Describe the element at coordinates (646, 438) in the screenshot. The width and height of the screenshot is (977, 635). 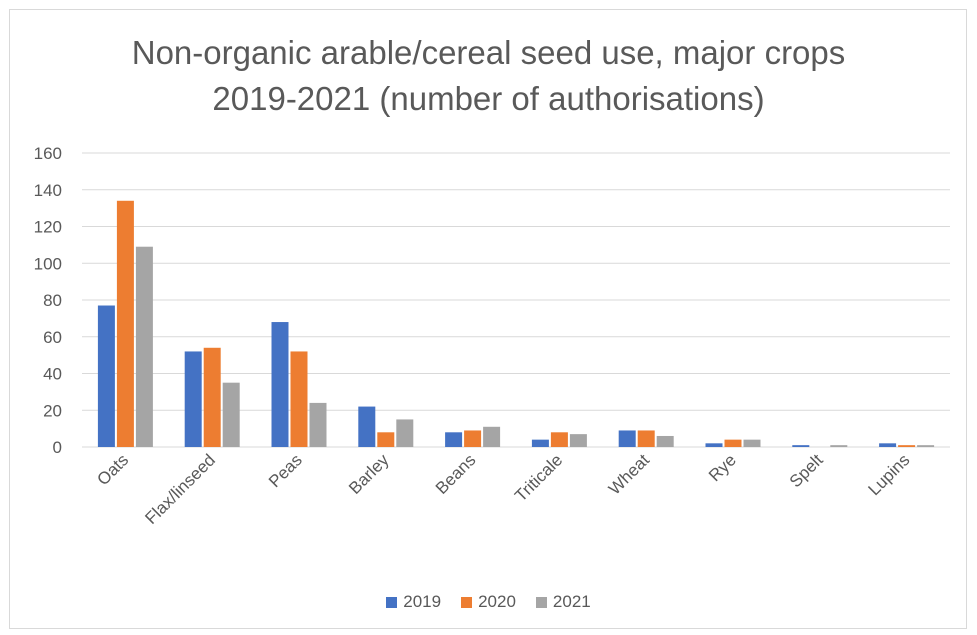
I see `bar-2020-wheat` at that location.